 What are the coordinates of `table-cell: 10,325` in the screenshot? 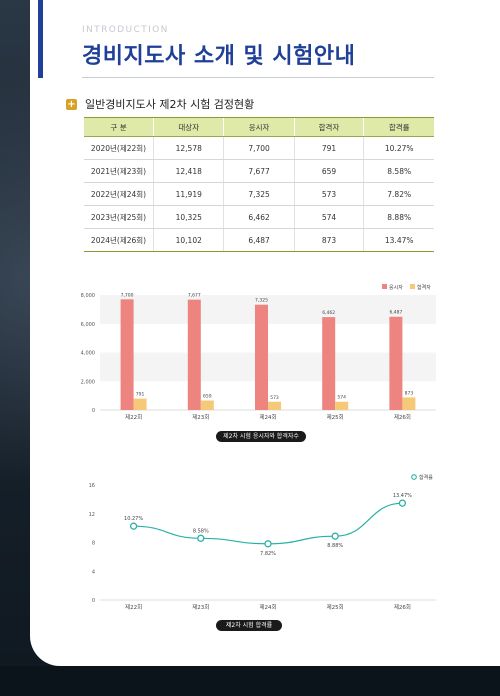 It's located at (188, 217).